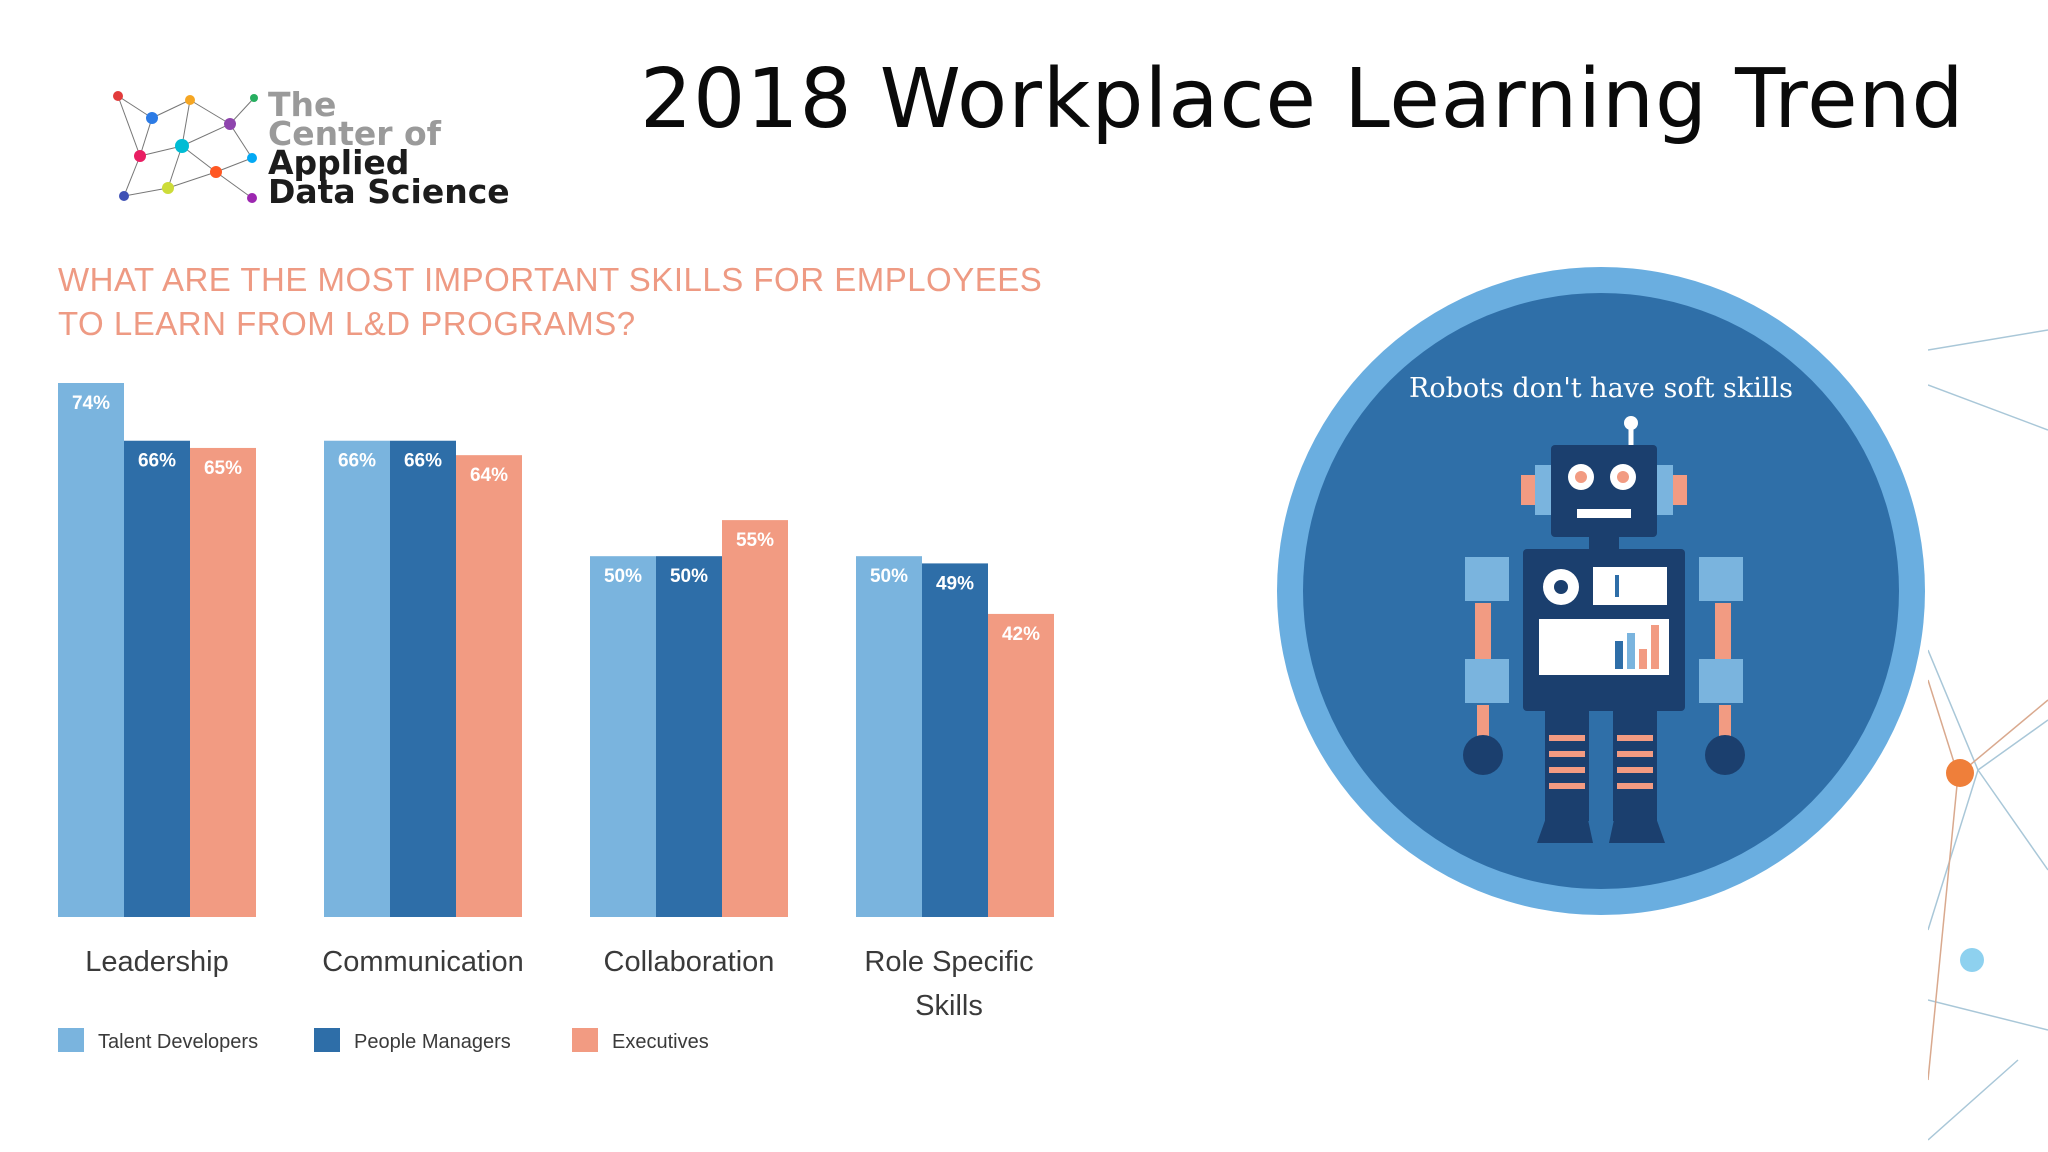 This screenshot has height=1152, width=2048. I want to click on data-label-collaboration-executives: 55%, so click(755, 540).